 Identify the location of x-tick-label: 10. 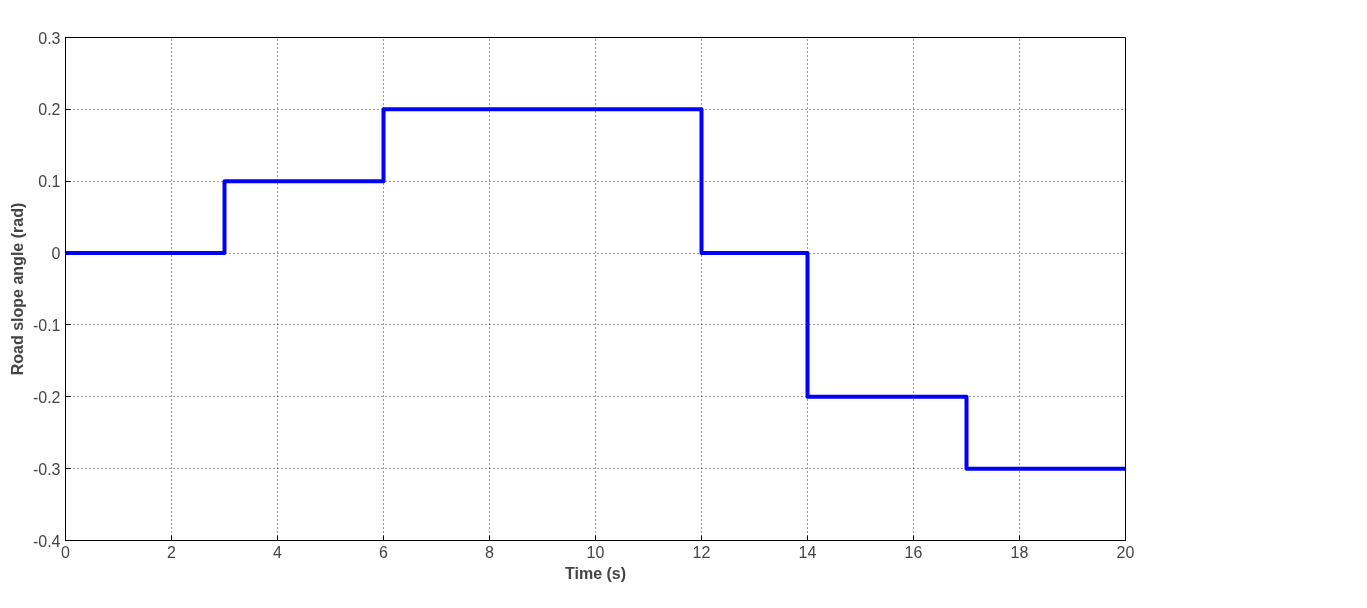
(595, 552).